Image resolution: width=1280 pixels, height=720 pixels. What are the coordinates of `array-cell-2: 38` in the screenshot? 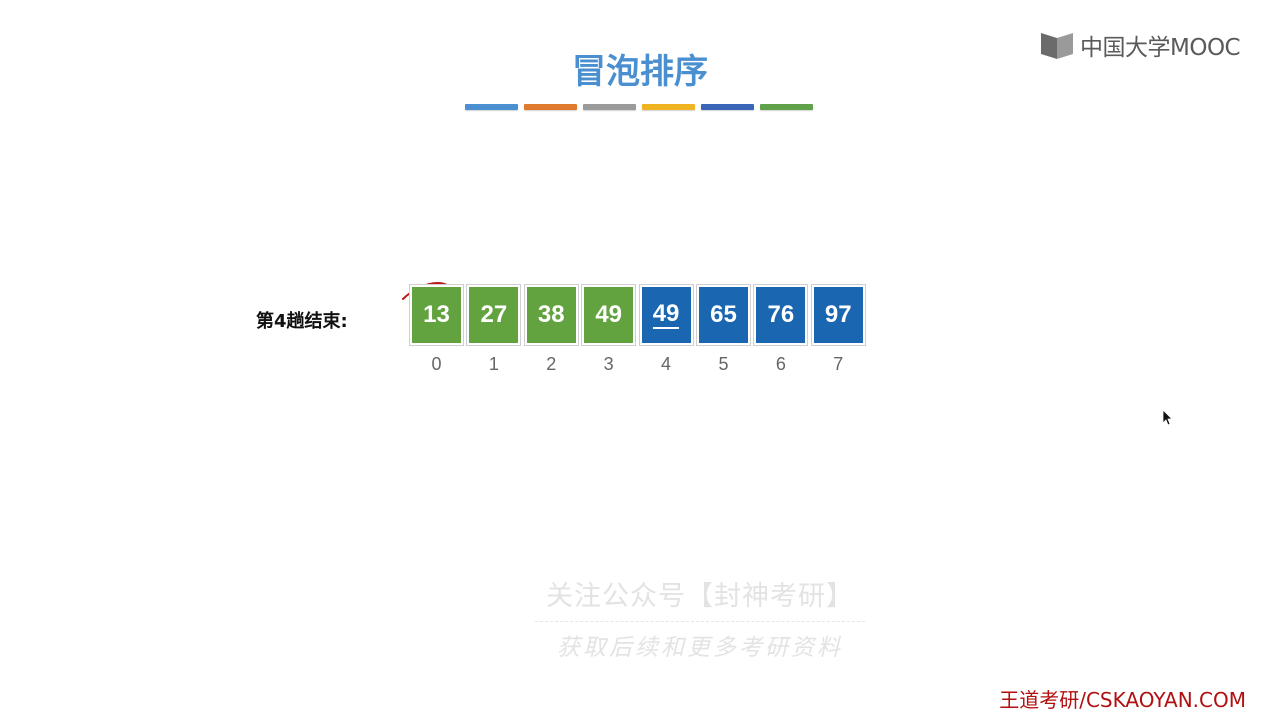 It's located at (551, 315).